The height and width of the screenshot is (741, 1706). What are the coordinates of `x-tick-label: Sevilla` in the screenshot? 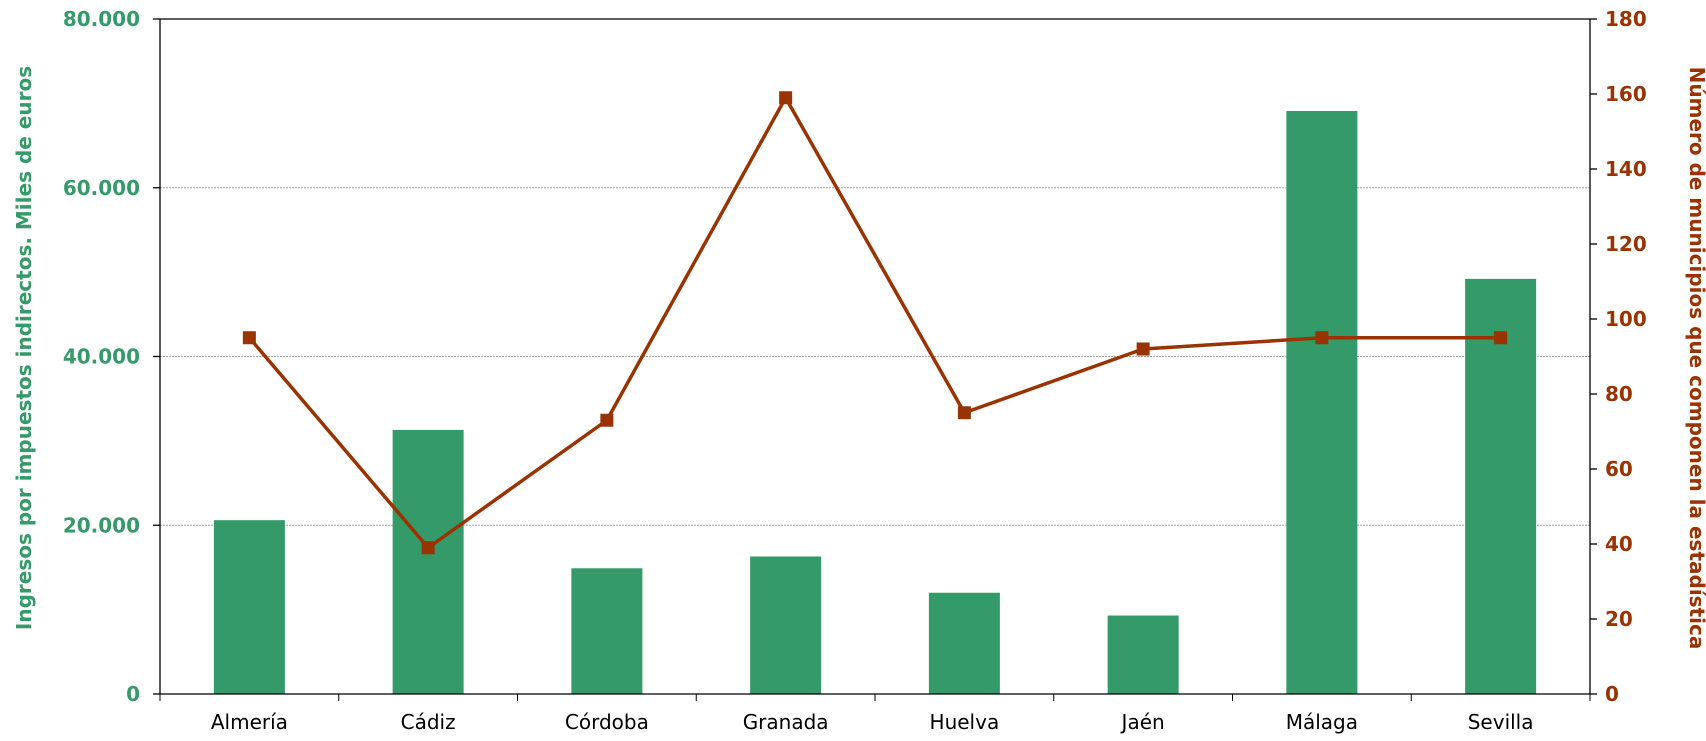 It's located at (1501, 722).